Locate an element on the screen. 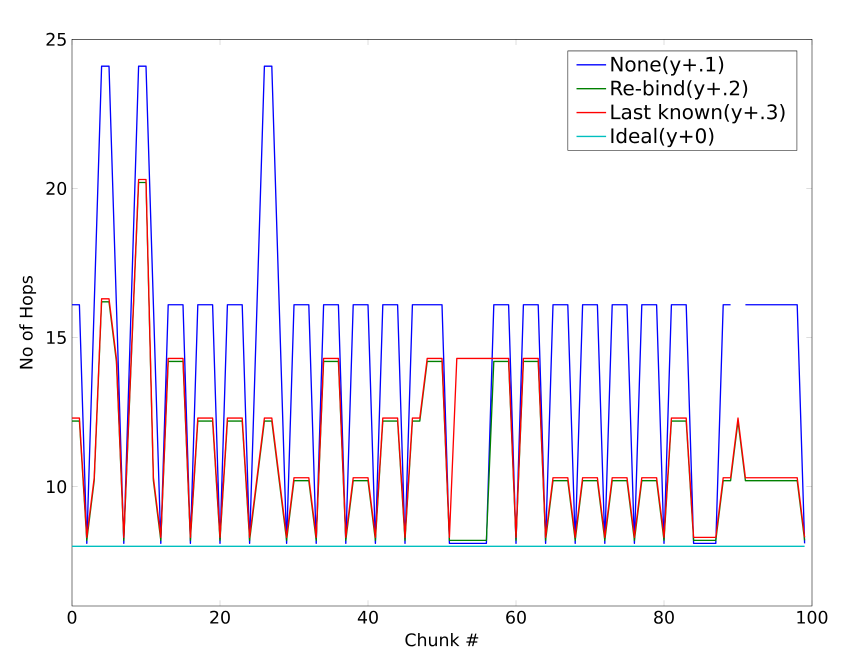 The width and height of the screenshot is (861, 666). legend-label: None(y+.1) is located at coordinates (667, 66).